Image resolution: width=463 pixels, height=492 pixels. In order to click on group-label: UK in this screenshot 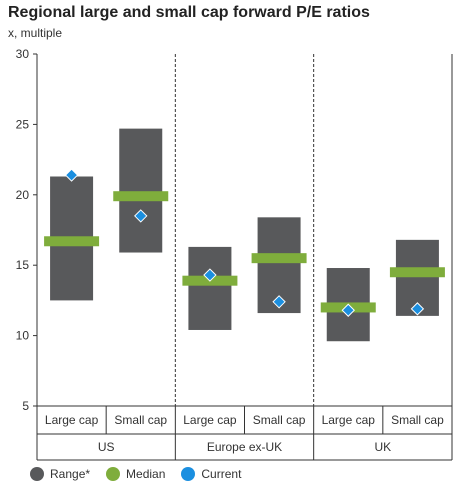, I will do `click(382, 447)`.